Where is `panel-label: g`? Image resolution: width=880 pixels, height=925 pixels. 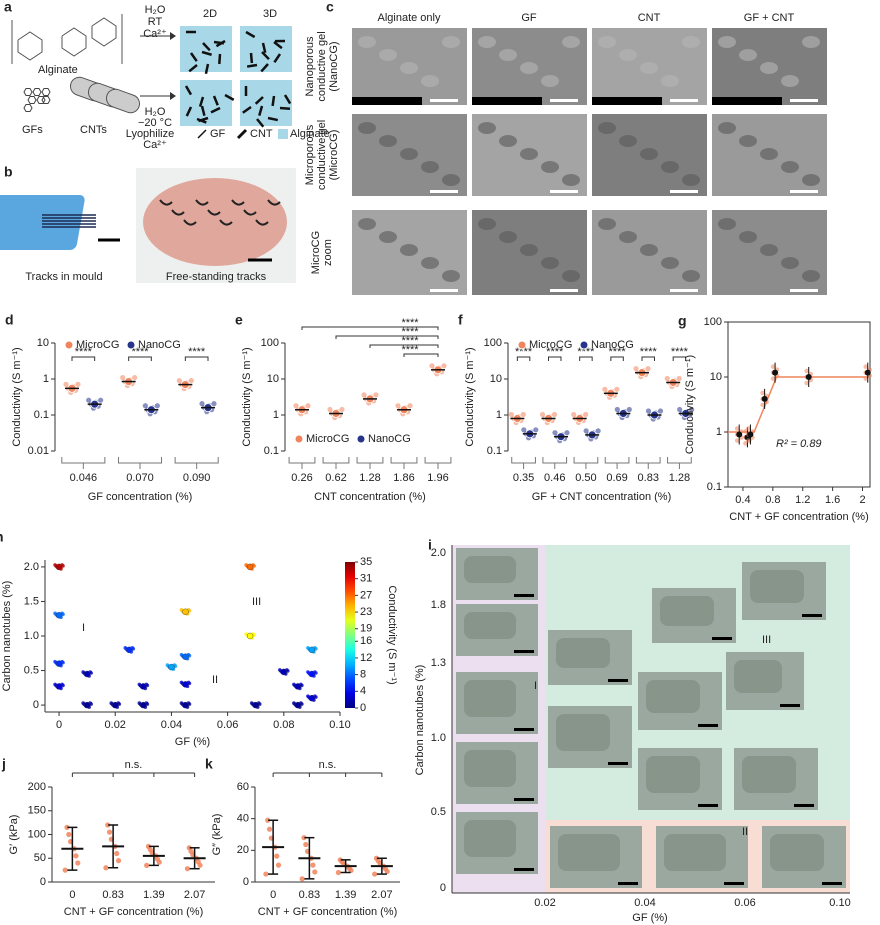
panel-label: g is located at coordinates (682, 321).